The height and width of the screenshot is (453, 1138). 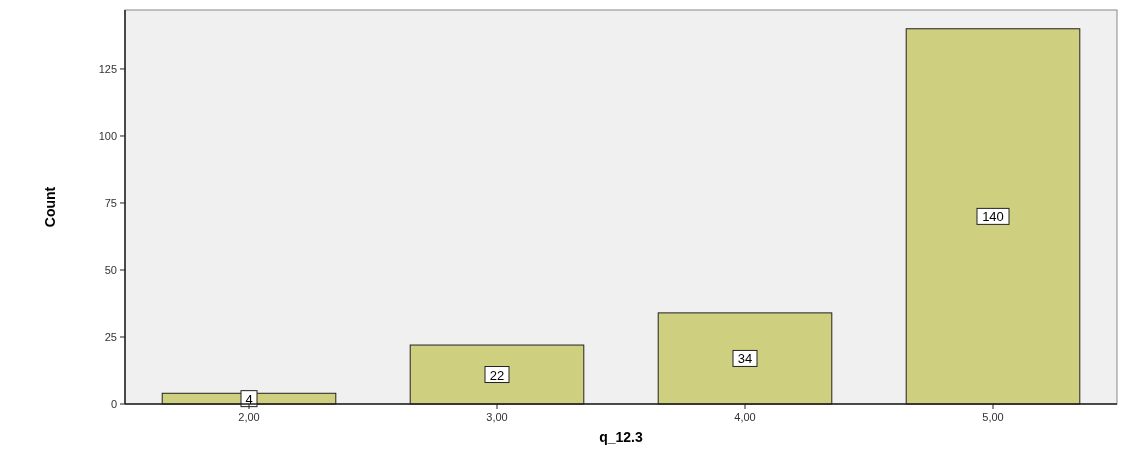 I want to click on x-tick-label: 3,00, so click(x=497, y=417).